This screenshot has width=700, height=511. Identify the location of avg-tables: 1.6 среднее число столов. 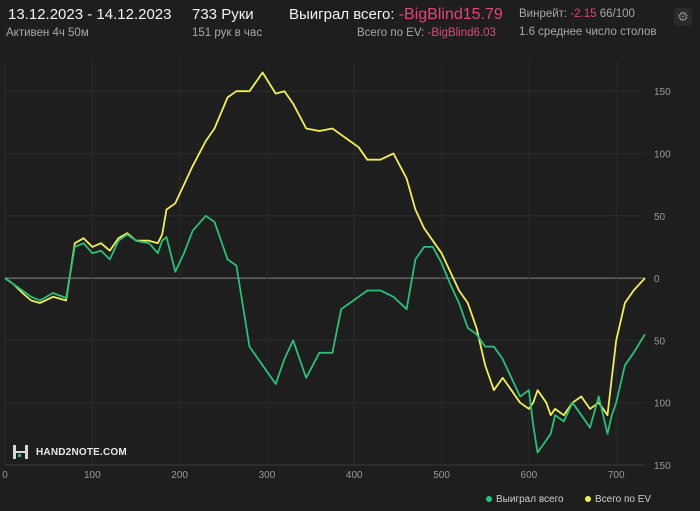
(588, 32).